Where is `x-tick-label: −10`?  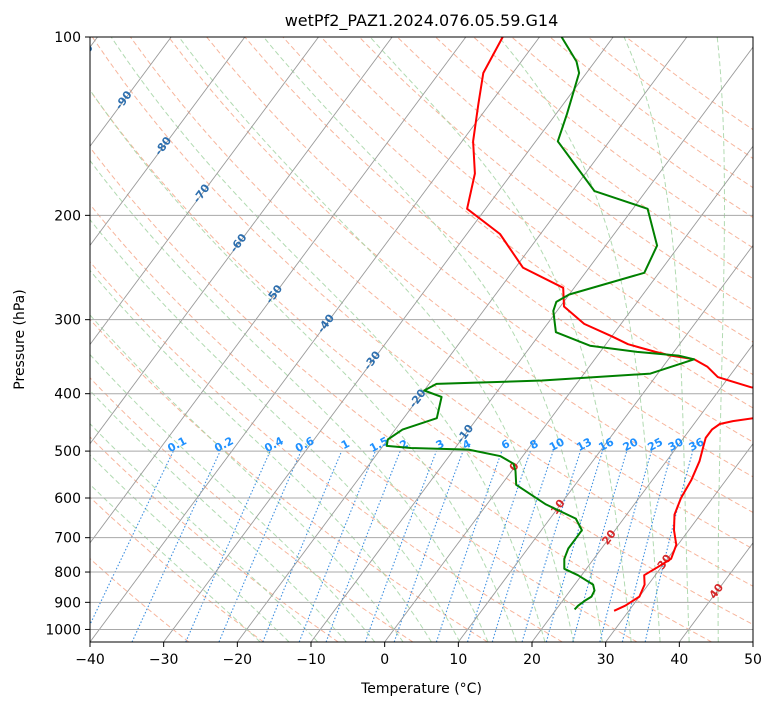
x-tick-label: −10 is located at coordinates (311, 660).